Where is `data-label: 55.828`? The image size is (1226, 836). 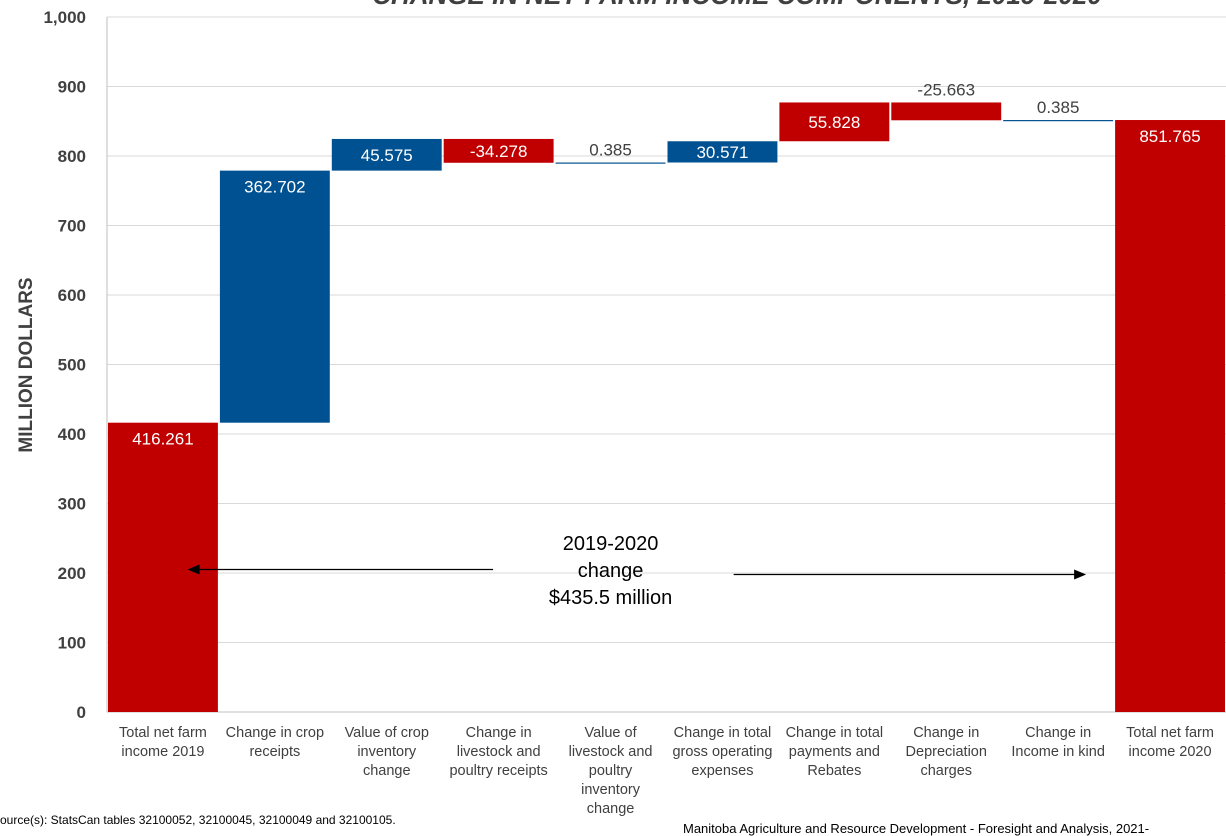
data-label: 55.828 is located at coordinates (834, 122).